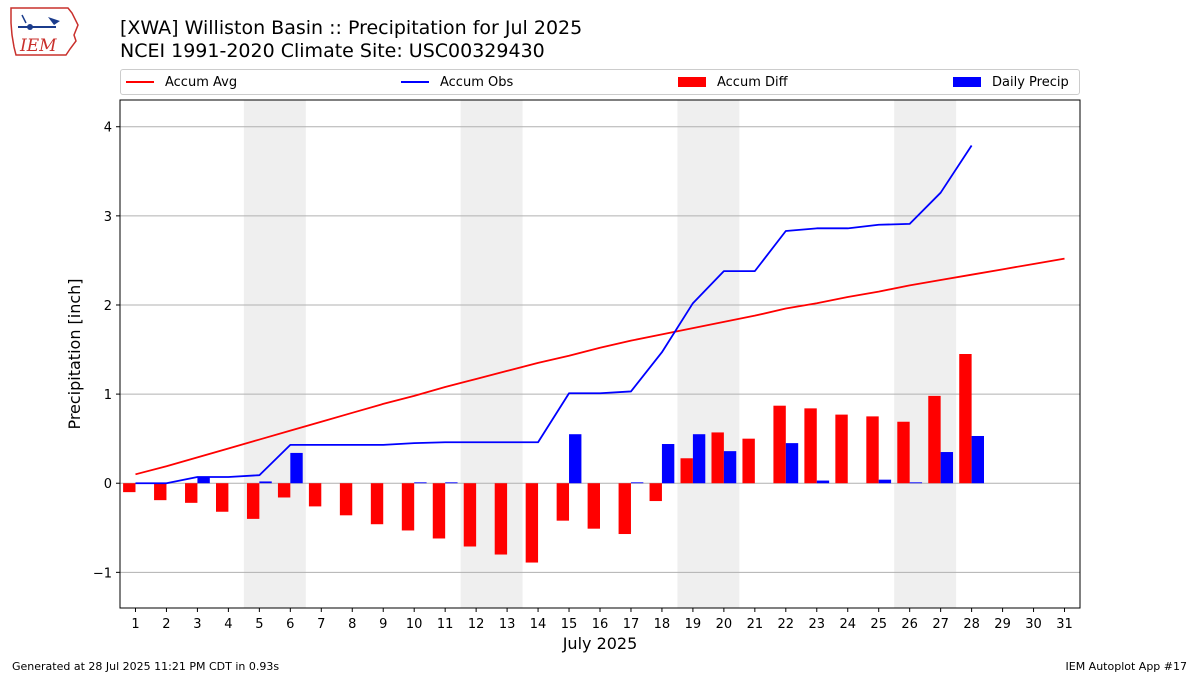 The image size is (1200, 675). What do you see at coordinates (352, 624) in the screenshot?
I see `x-tick-label: 8` at bounding box center [352, 624].